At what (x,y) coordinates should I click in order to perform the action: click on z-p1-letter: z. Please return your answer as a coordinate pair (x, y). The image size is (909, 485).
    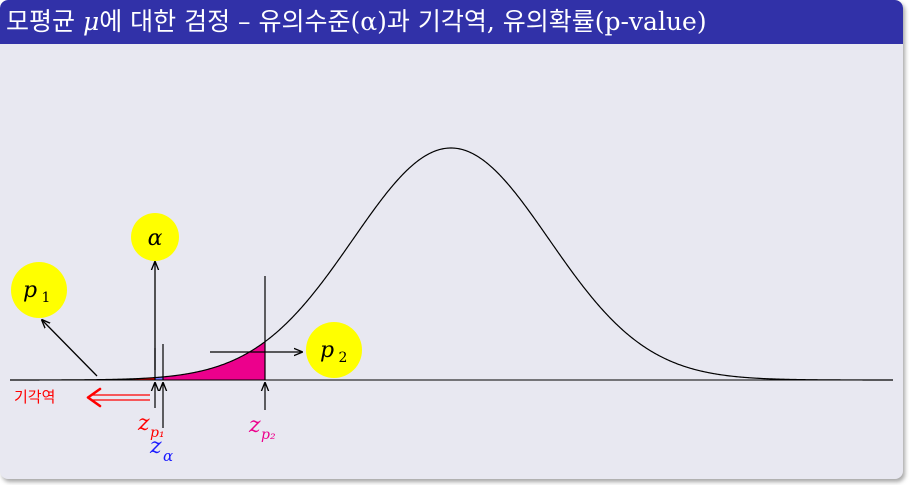
    Looking at the image, I should click on (143, 423).